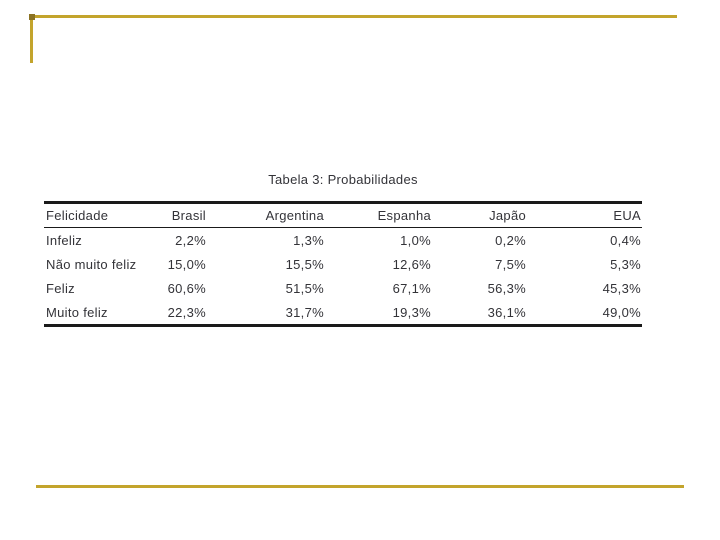 The image size is (720, 540). I want to click on table-caption: Tabela 3: Probabilidades, so click(343, 179).